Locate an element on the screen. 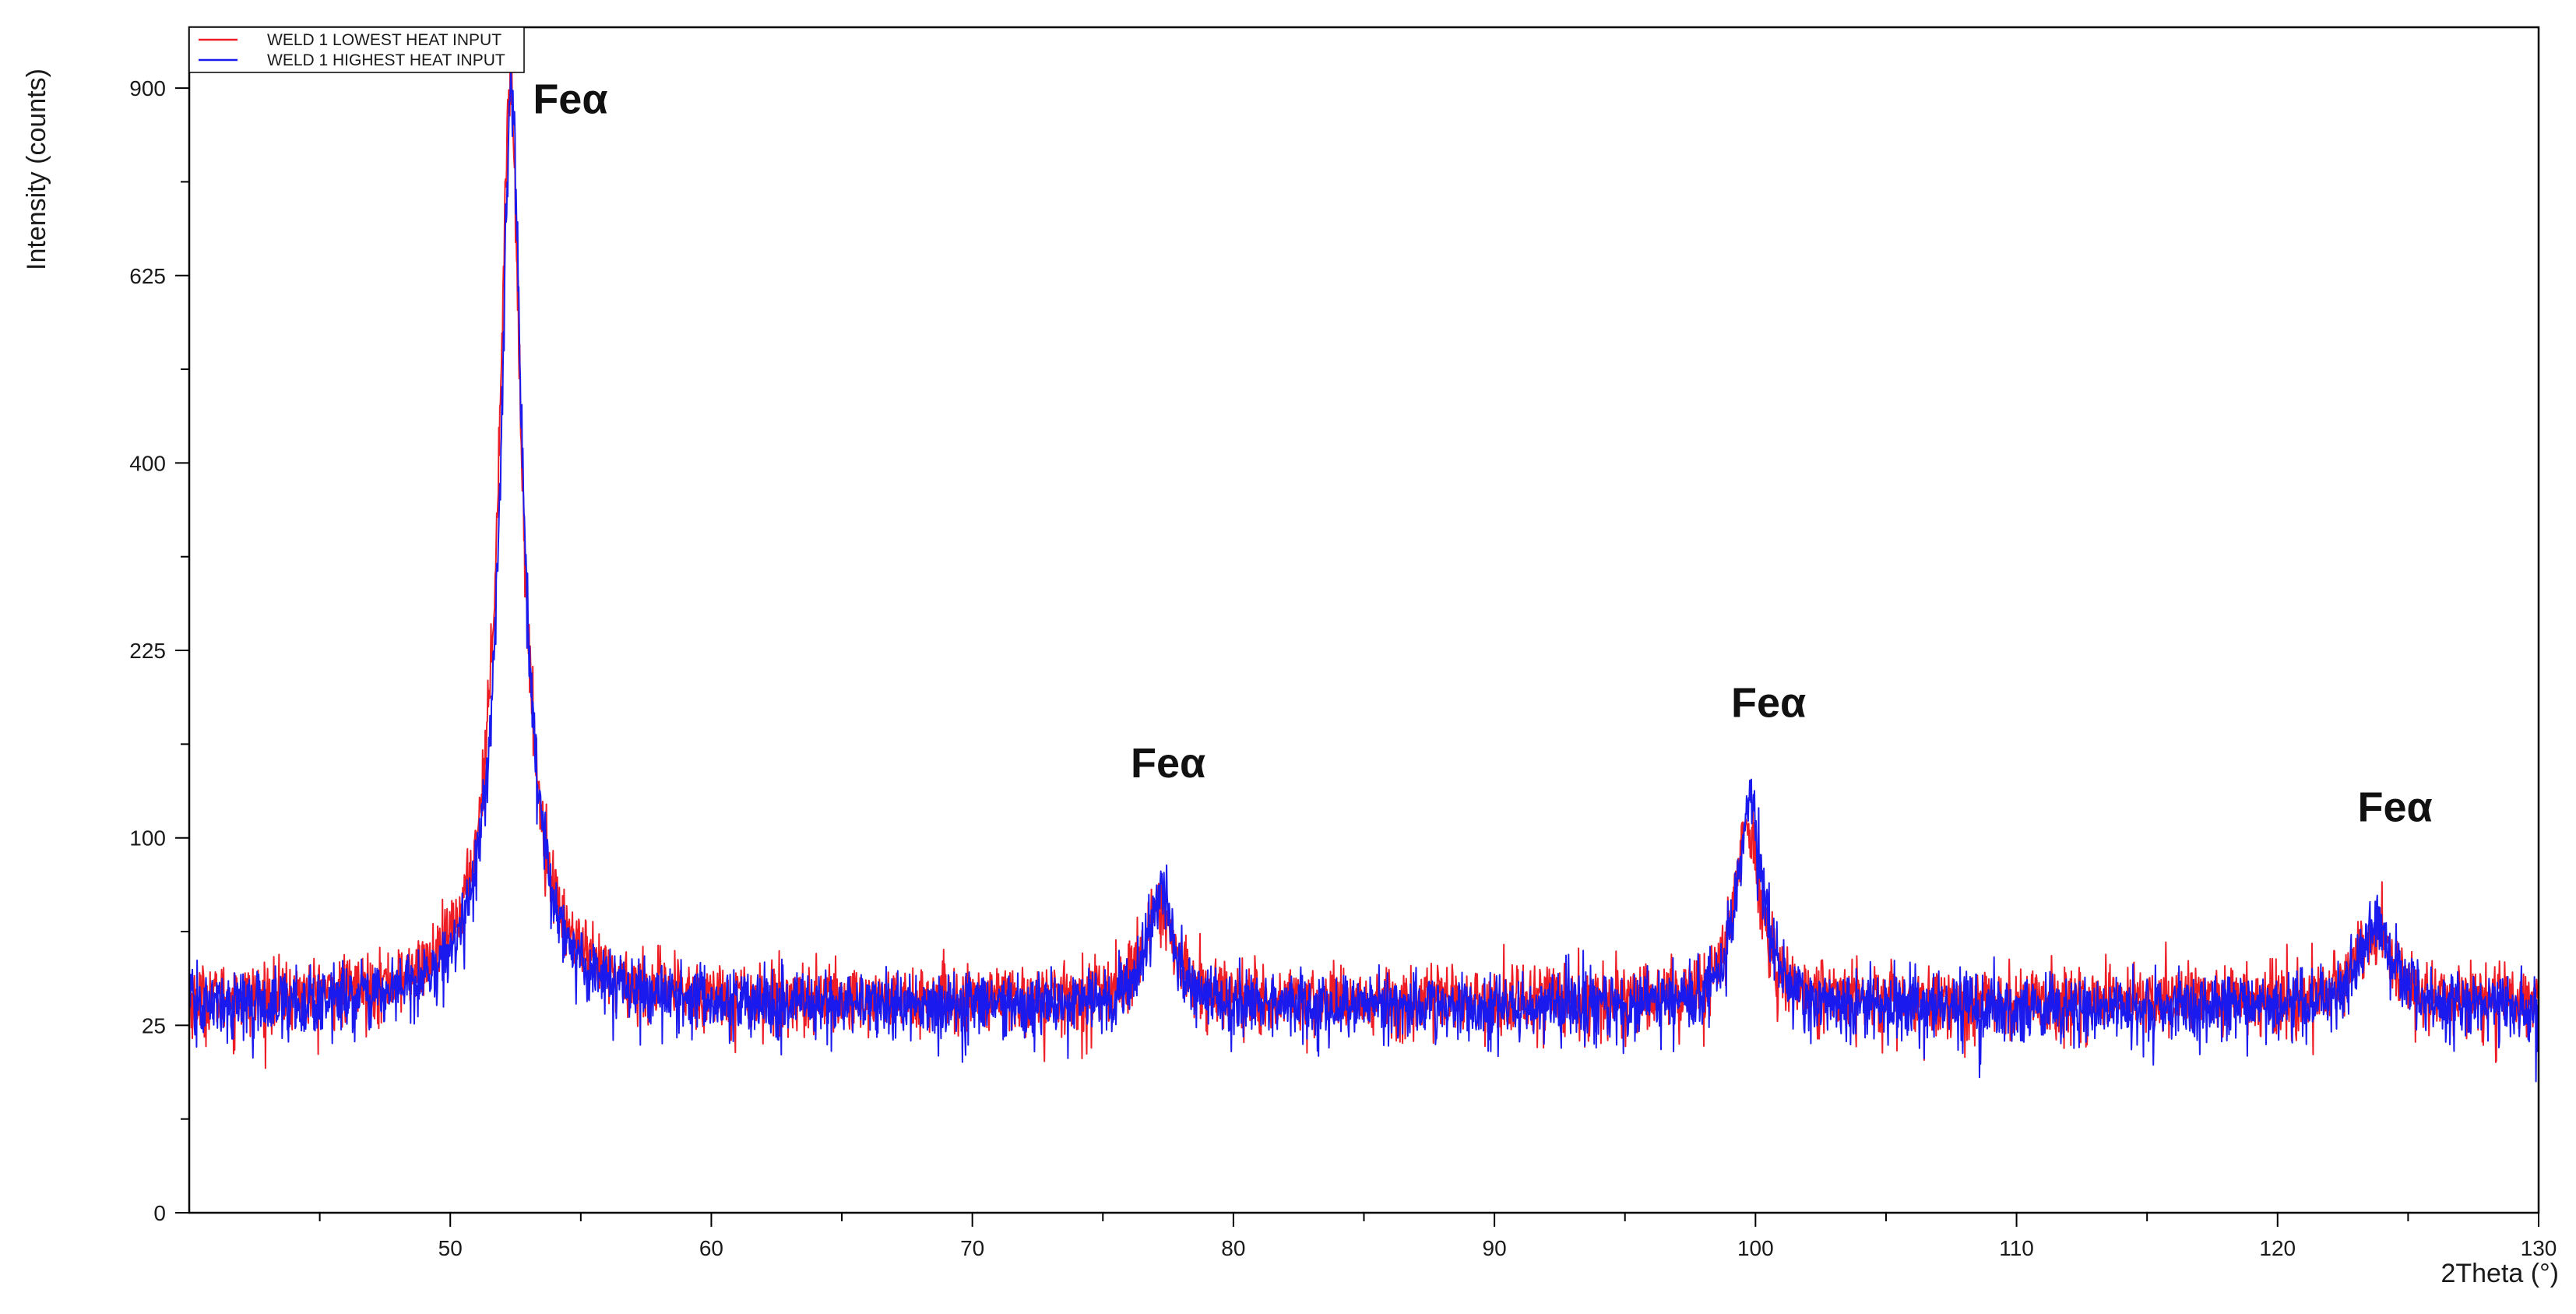 The image size is (2576, 1314). x-tick-label: 70 is located at coordinates (972, 1248).